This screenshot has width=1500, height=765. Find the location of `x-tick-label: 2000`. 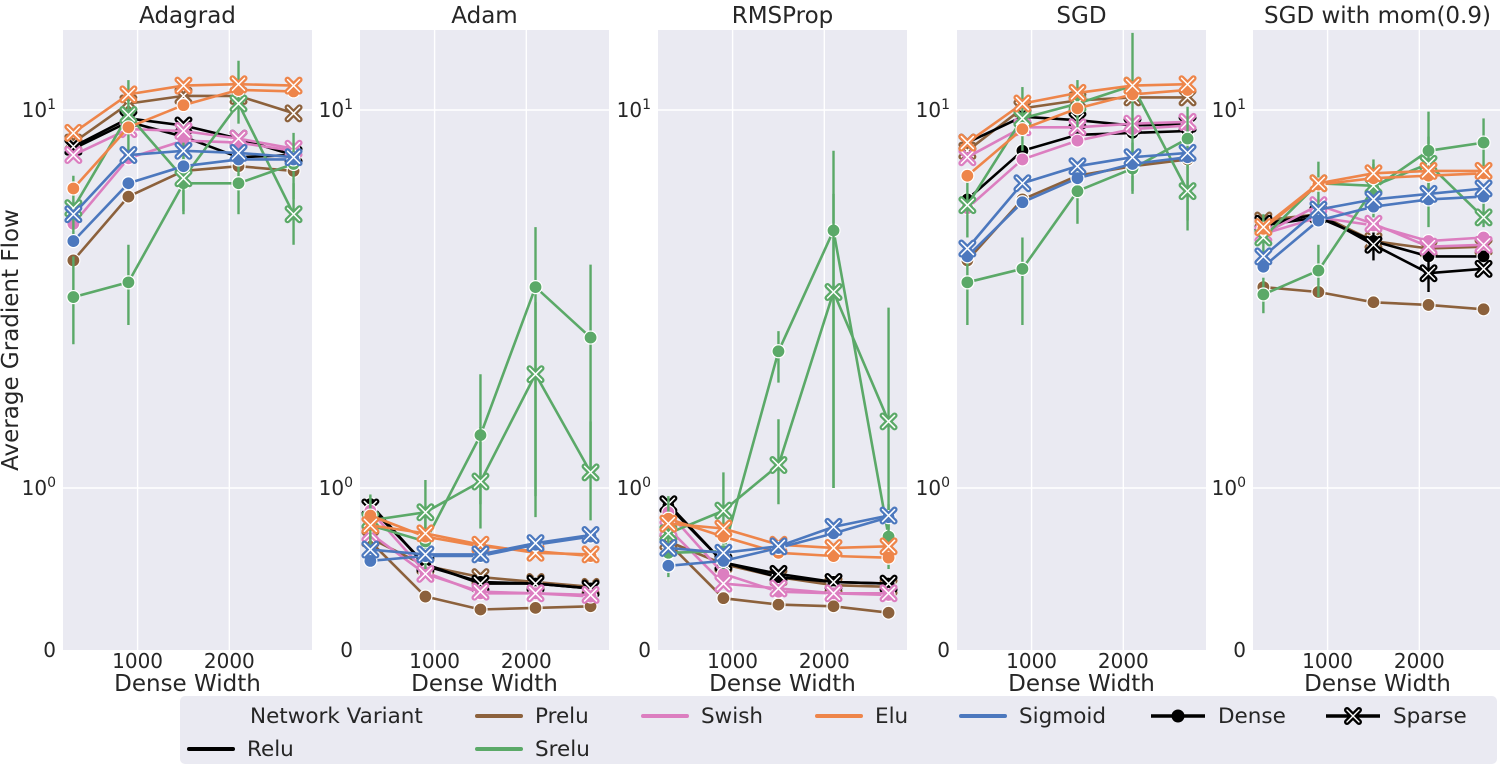

x-tick-label: 2000 is located at coordinates (824, 661).